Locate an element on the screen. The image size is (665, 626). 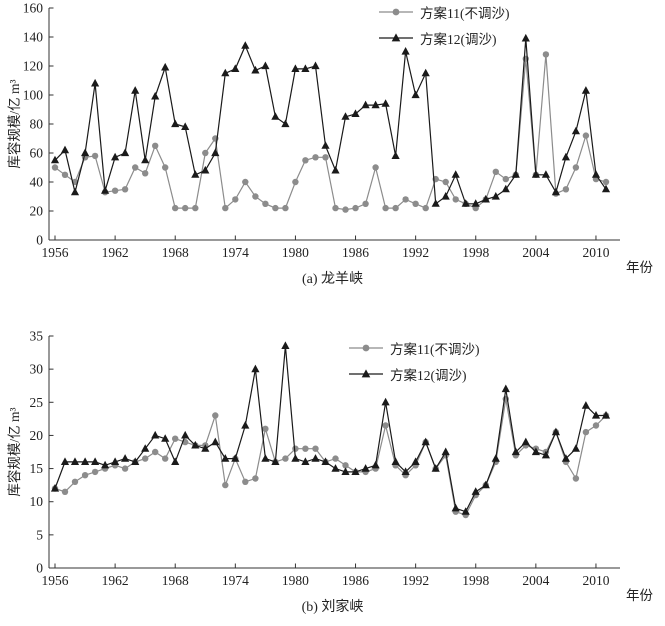
svg-text: 5 is located at coordinates (39, 534).